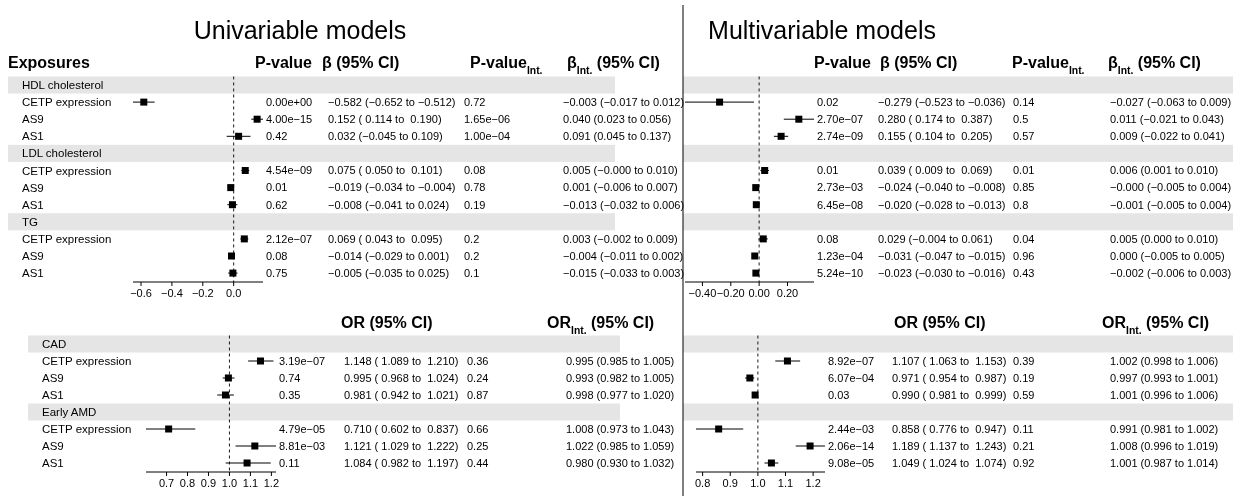 The image size is (1233, 498). I want to click on text: 1.189 ( 1.137 to 1.243), so click(949, 445).